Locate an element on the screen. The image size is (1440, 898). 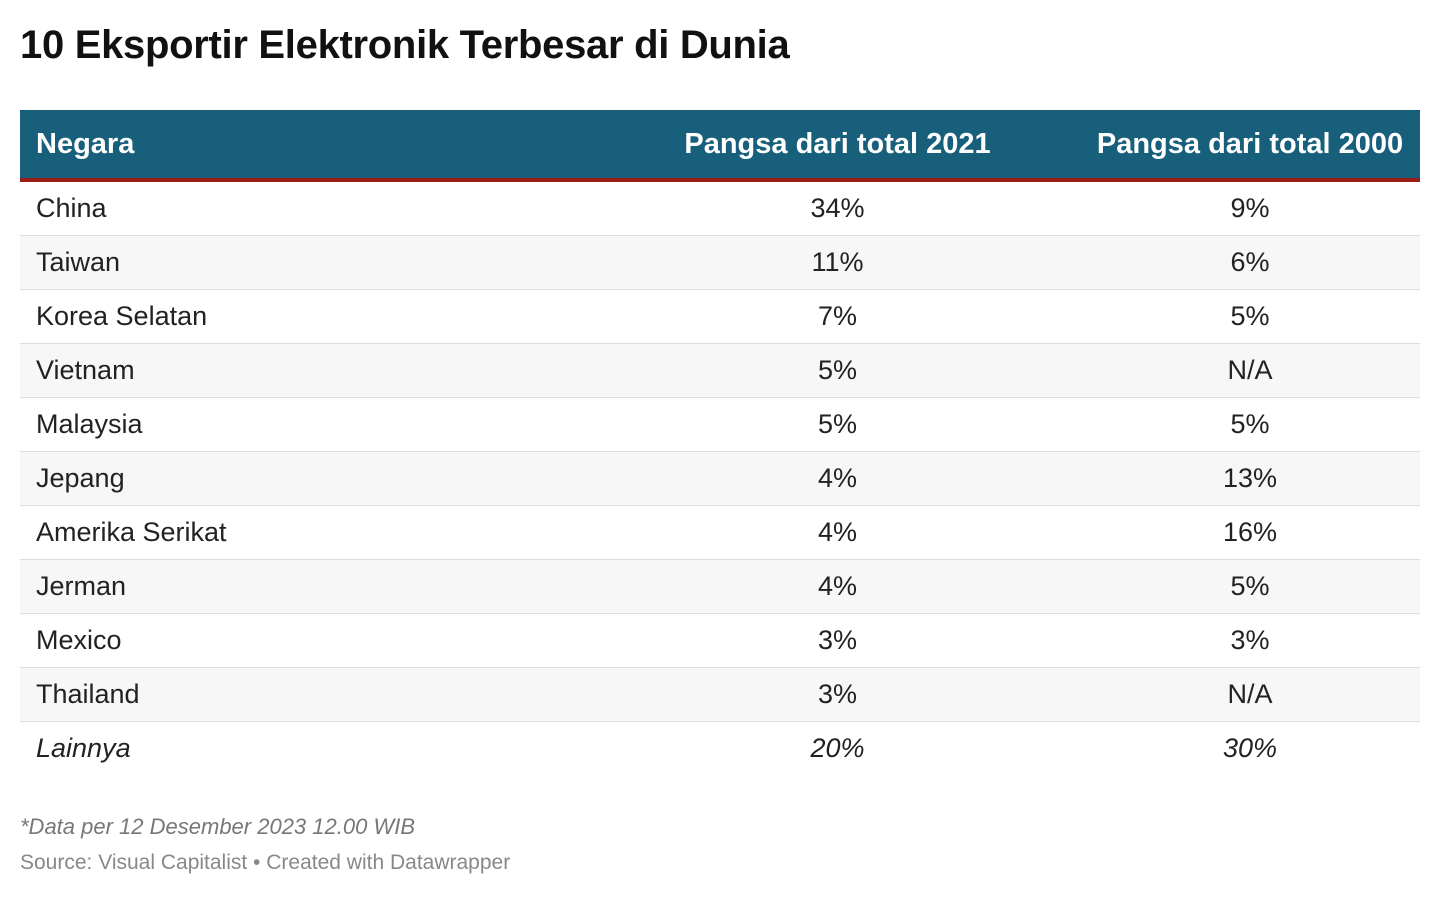
table-row: Lainnya 20% 30% is located at coordinates (720, 748).